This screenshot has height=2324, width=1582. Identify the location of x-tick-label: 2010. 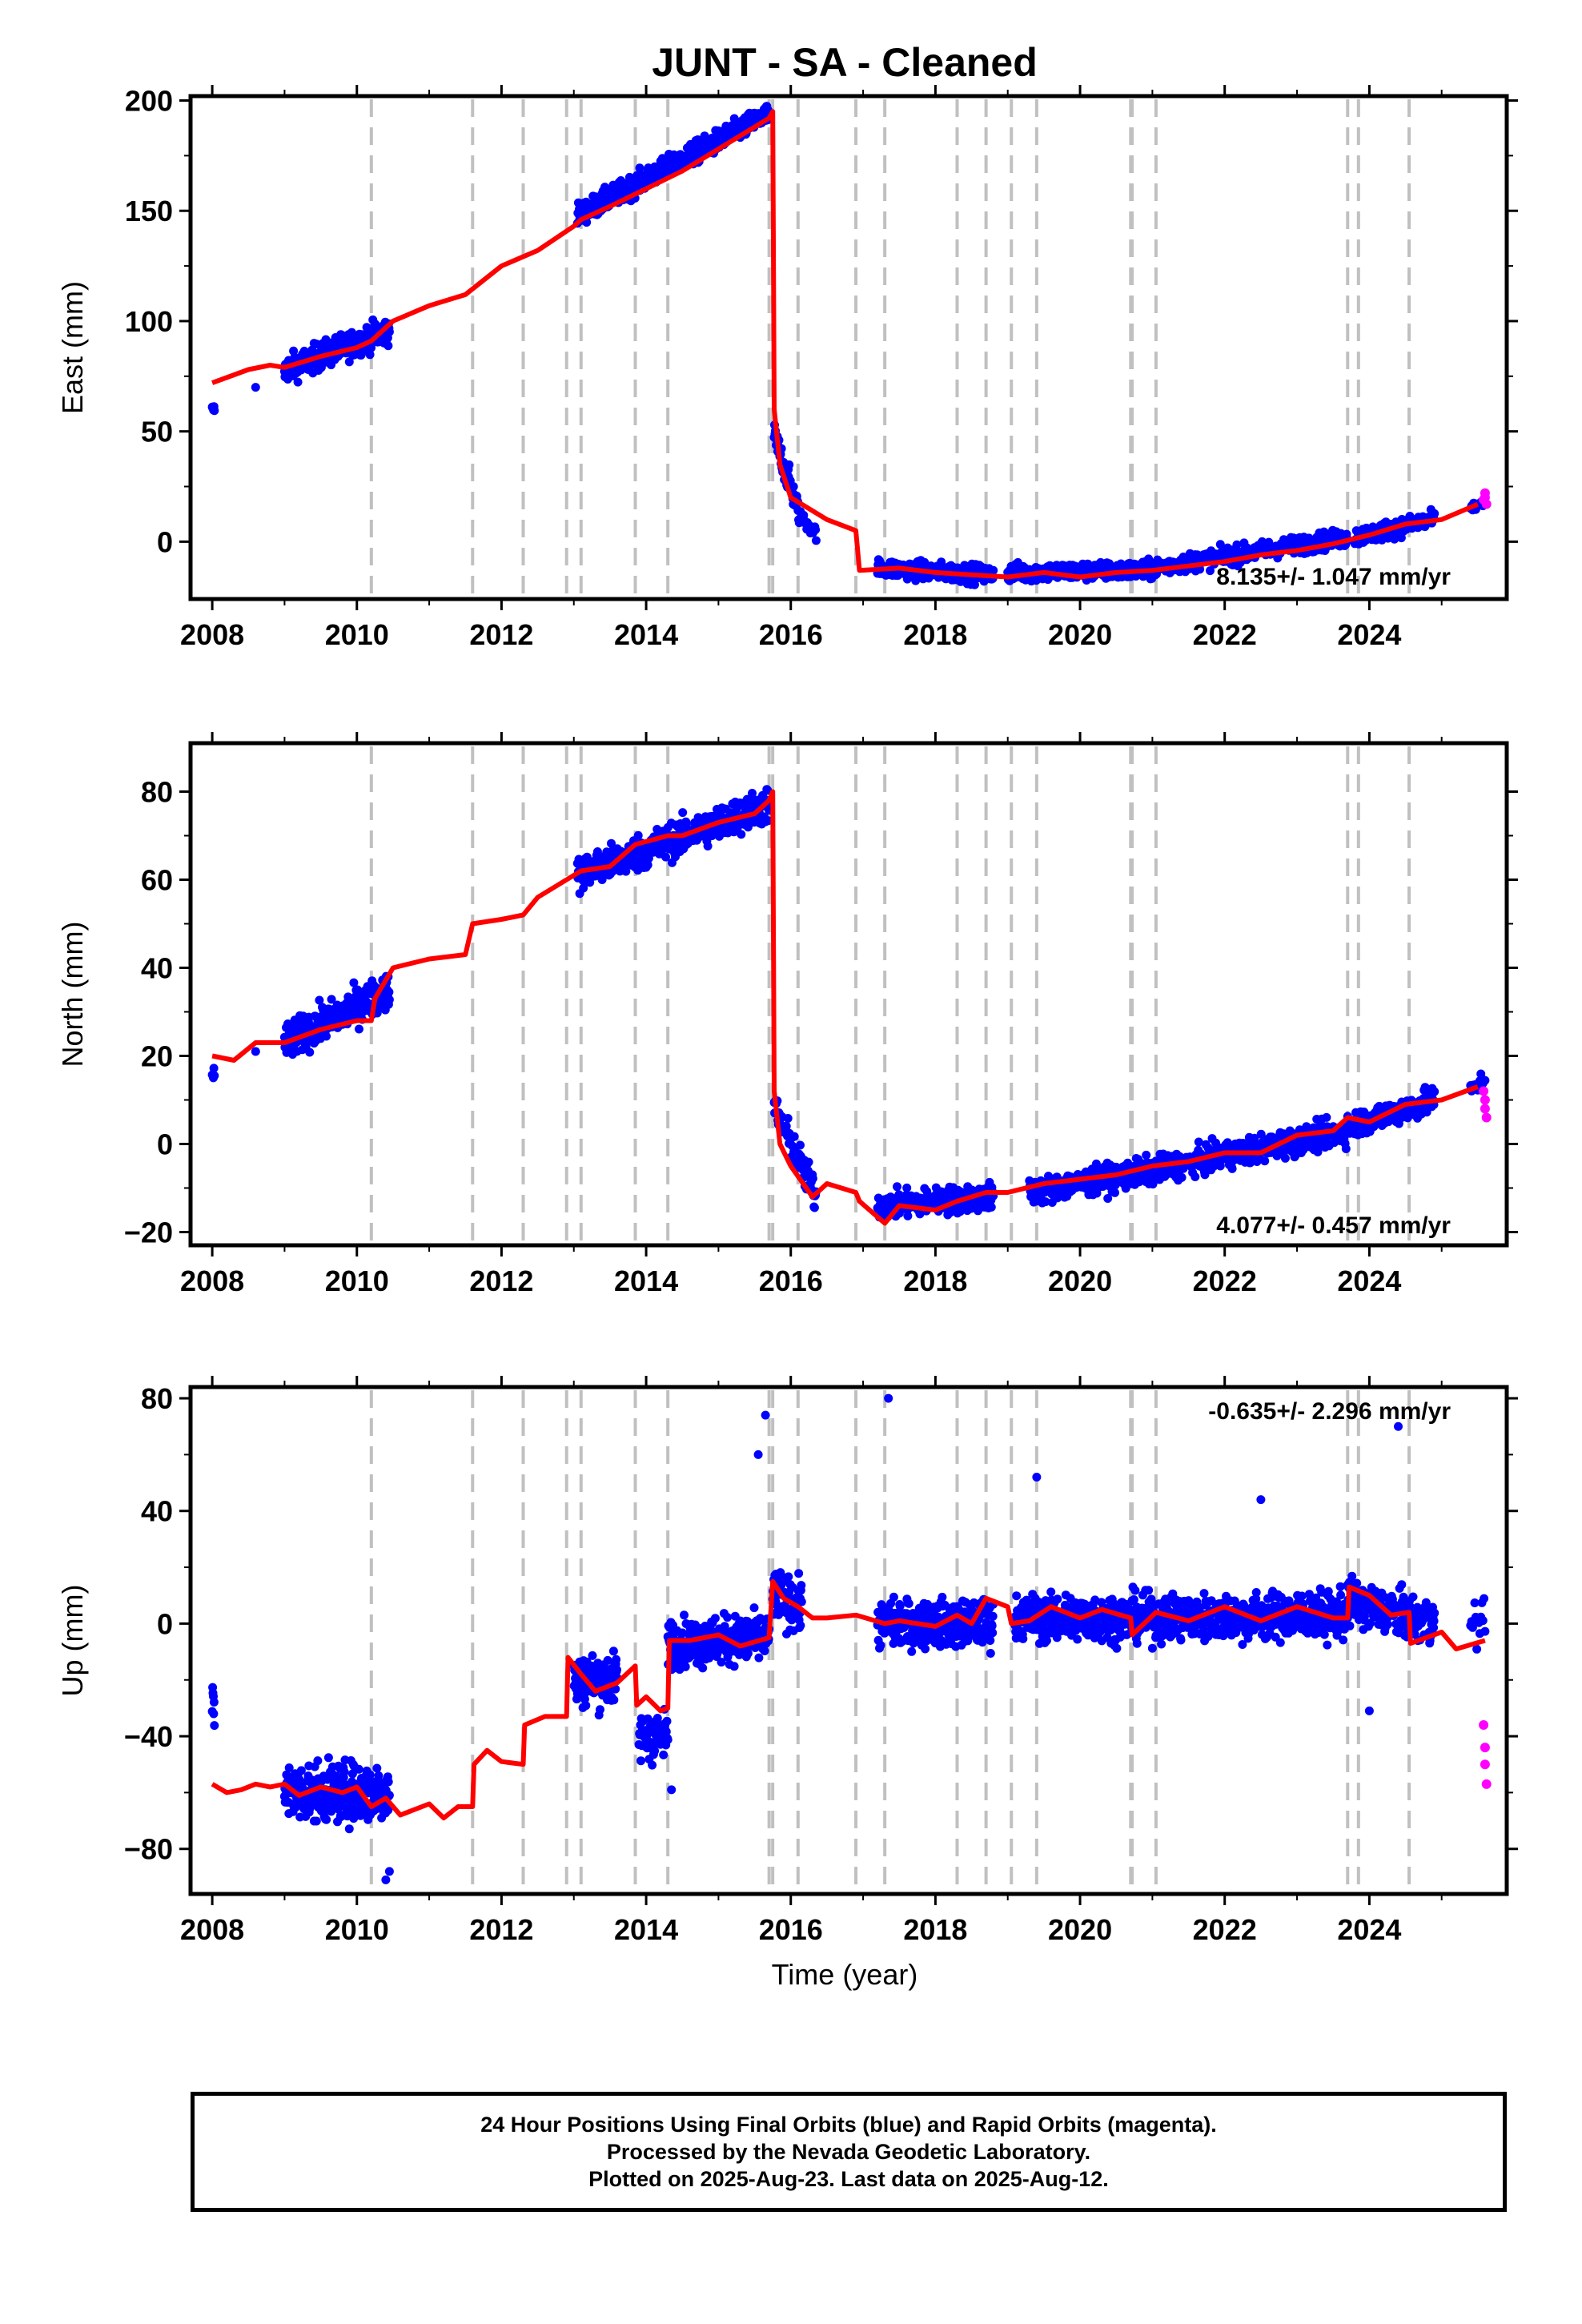
(357, 634).